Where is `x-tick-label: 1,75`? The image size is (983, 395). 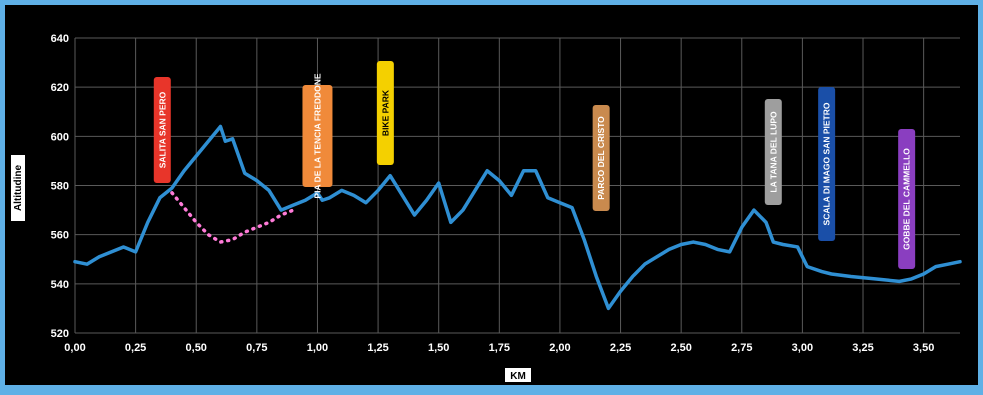 x-tick-label: 1,75 is located at coordinates (499, 348).